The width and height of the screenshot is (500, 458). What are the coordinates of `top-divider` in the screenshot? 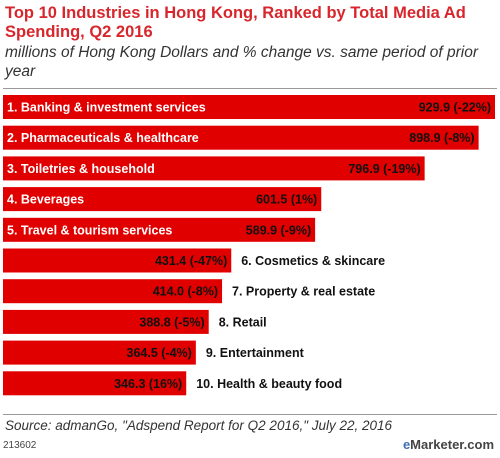 It's located at (250, 88).